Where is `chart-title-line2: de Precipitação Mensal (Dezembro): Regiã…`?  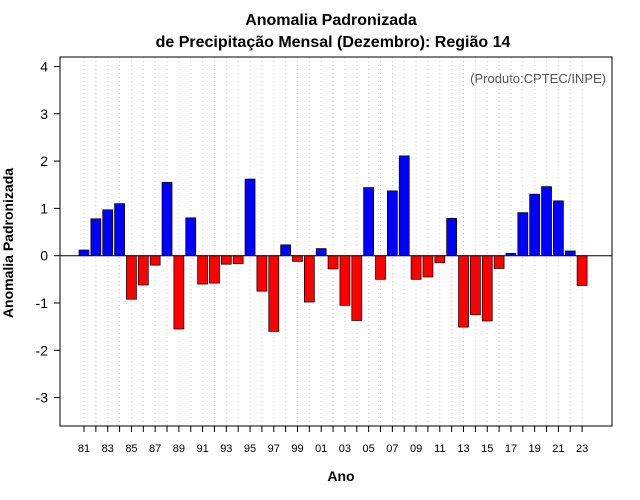 chart-title-line2: de Precipitação Mensal (Dezembro): Regiã… is located at coordinates (333, 42).